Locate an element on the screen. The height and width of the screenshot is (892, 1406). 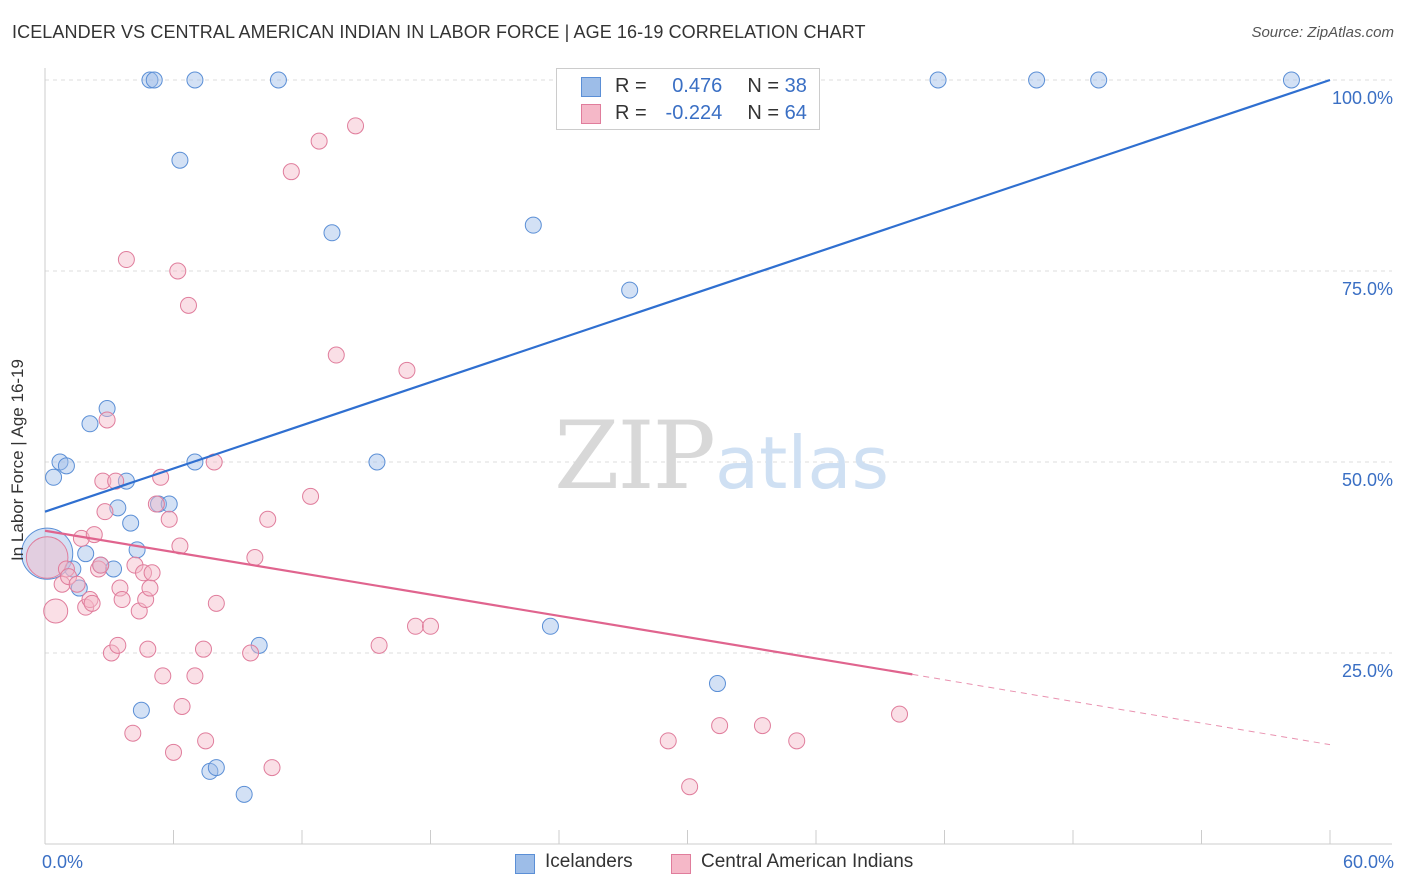
legend-r-value: 0.476 is located at coordinates (697, 86).